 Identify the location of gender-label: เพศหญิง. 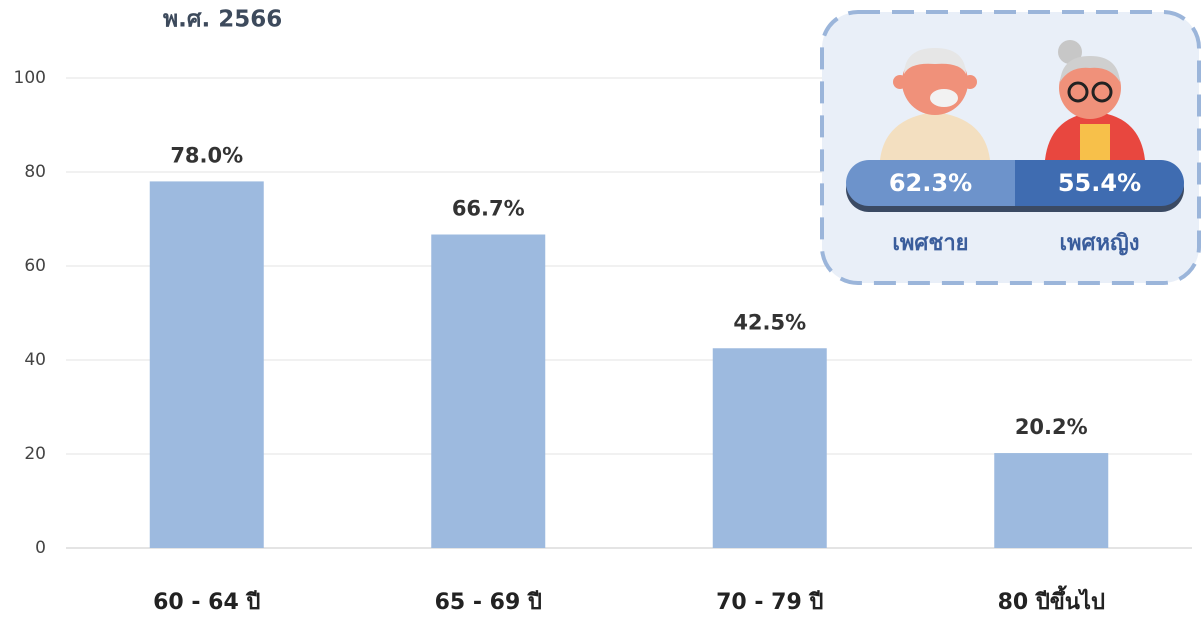
(1100, 243).